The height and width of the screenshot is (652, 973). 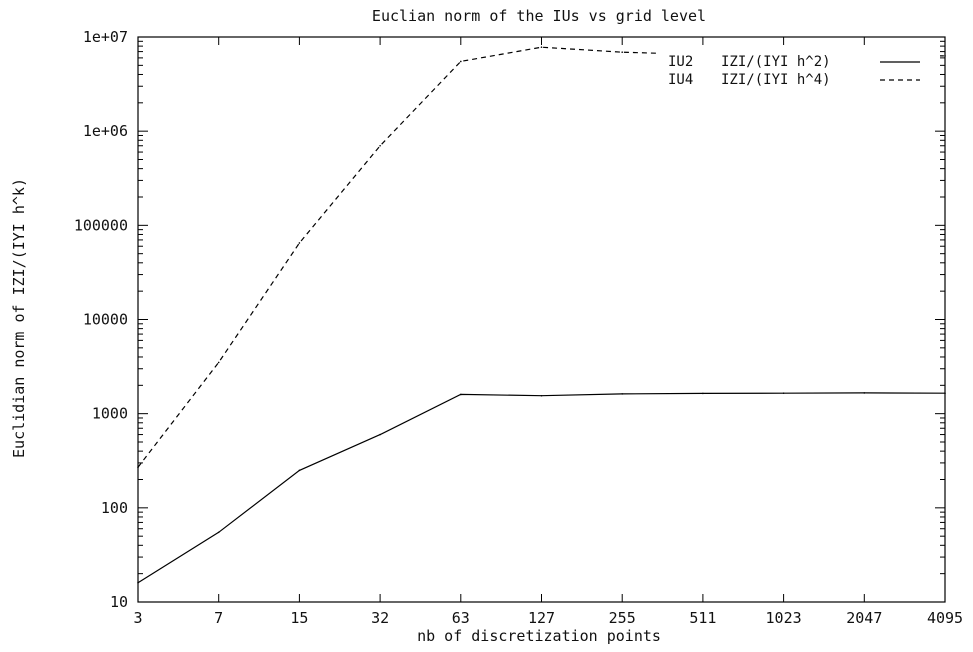 I want to click on legend-series-name: IU2, so click(x=680, y=62).